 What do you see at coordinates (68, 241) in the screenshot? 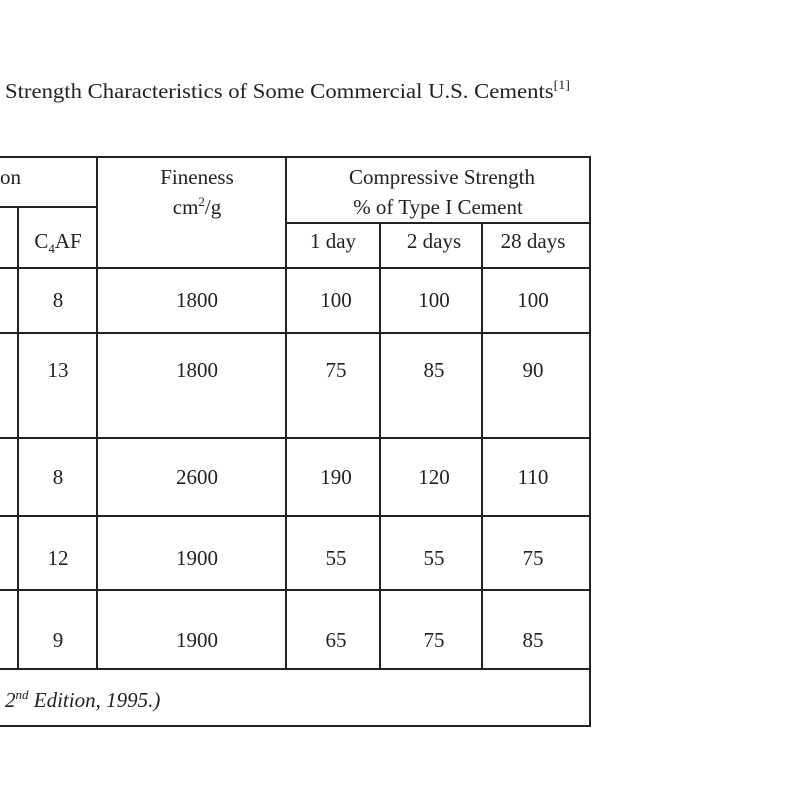
I see `formula: AF` at bounding box center [68, 241].